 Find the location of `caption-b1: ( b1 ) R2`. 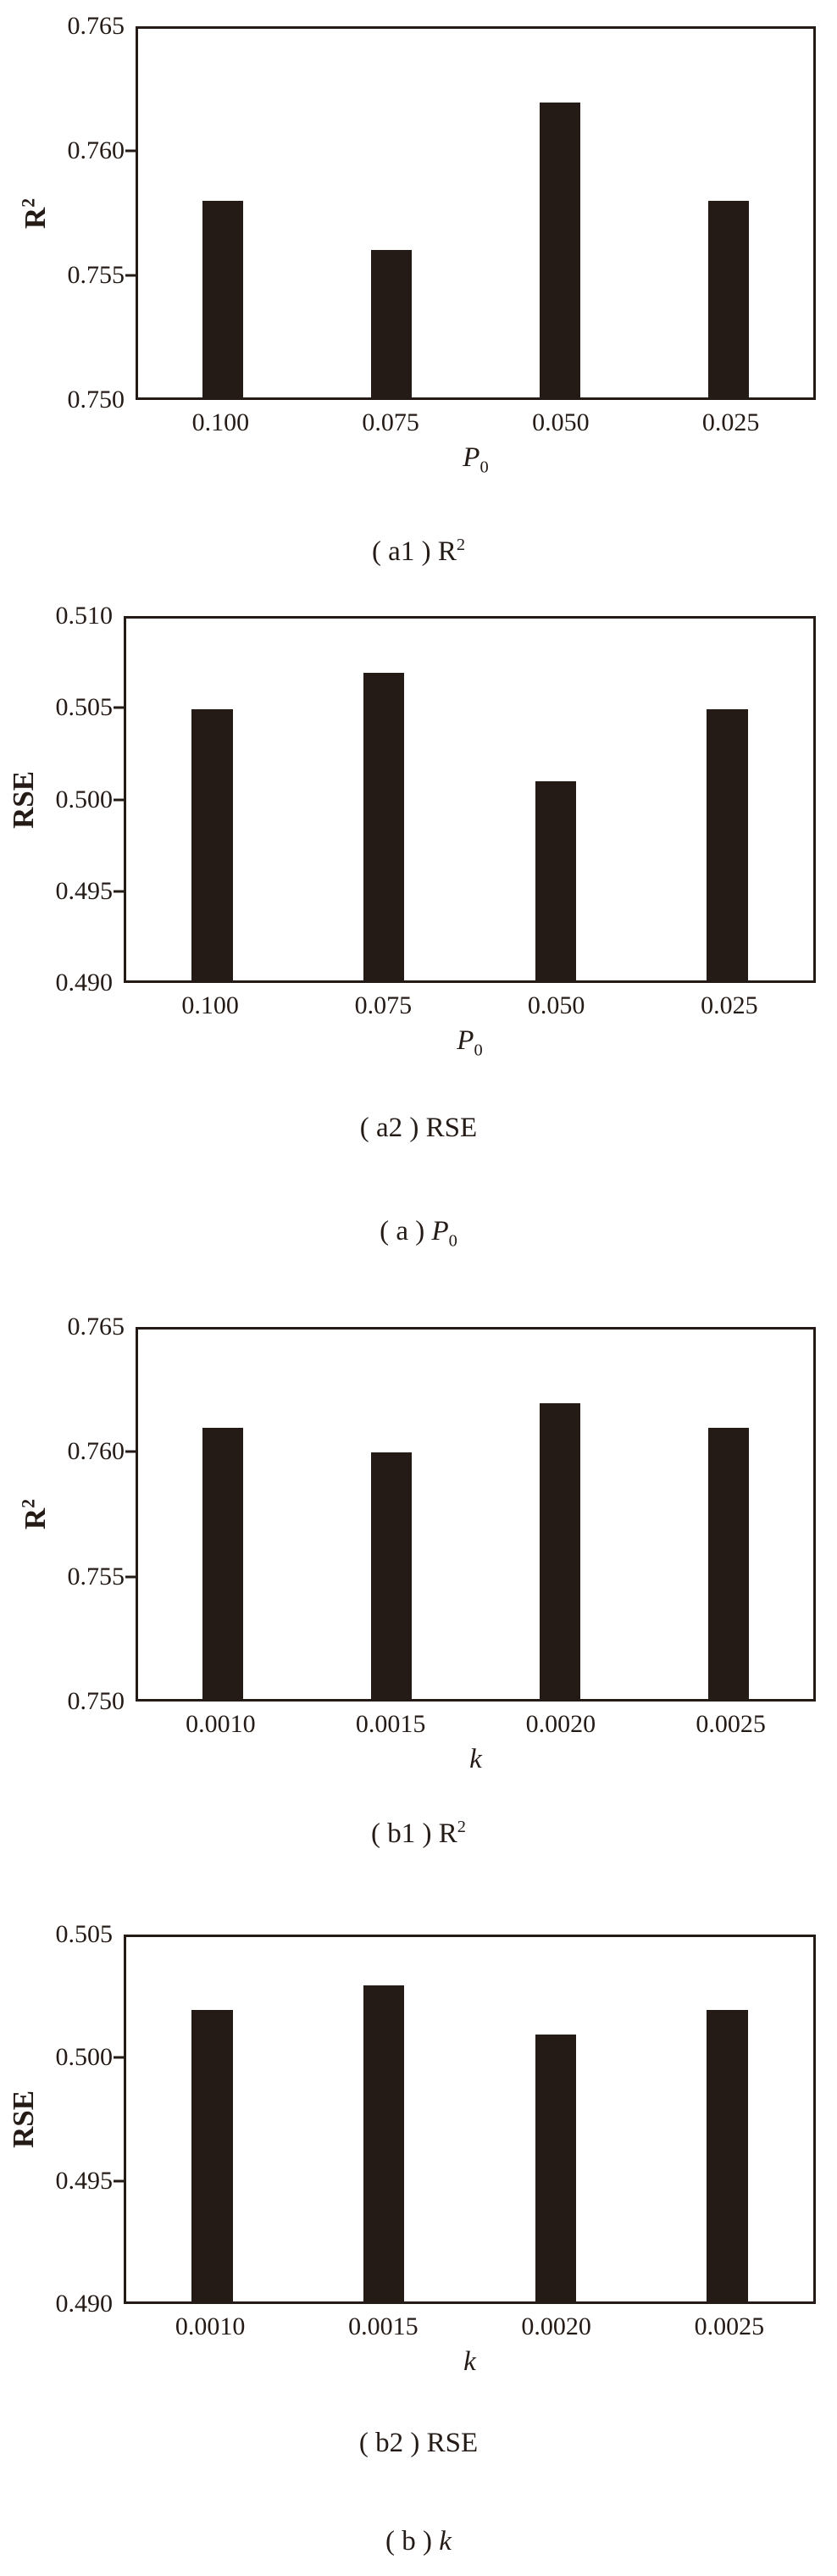

caption-b1: ( b1 ) R2 is located at coordinates (418, 1833).